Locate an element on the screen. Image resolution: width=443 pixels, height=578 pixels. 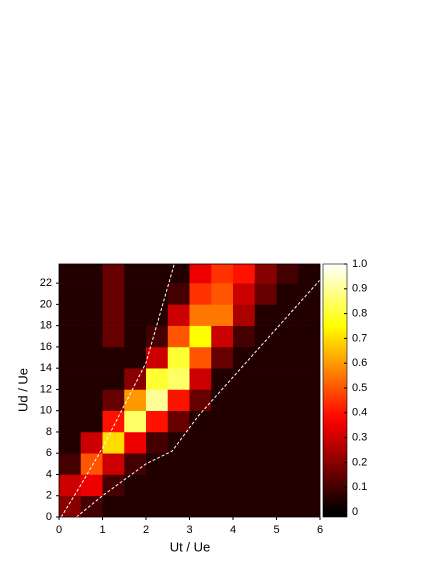
y-tick-label: 22 is located at coordinates (46, 283).